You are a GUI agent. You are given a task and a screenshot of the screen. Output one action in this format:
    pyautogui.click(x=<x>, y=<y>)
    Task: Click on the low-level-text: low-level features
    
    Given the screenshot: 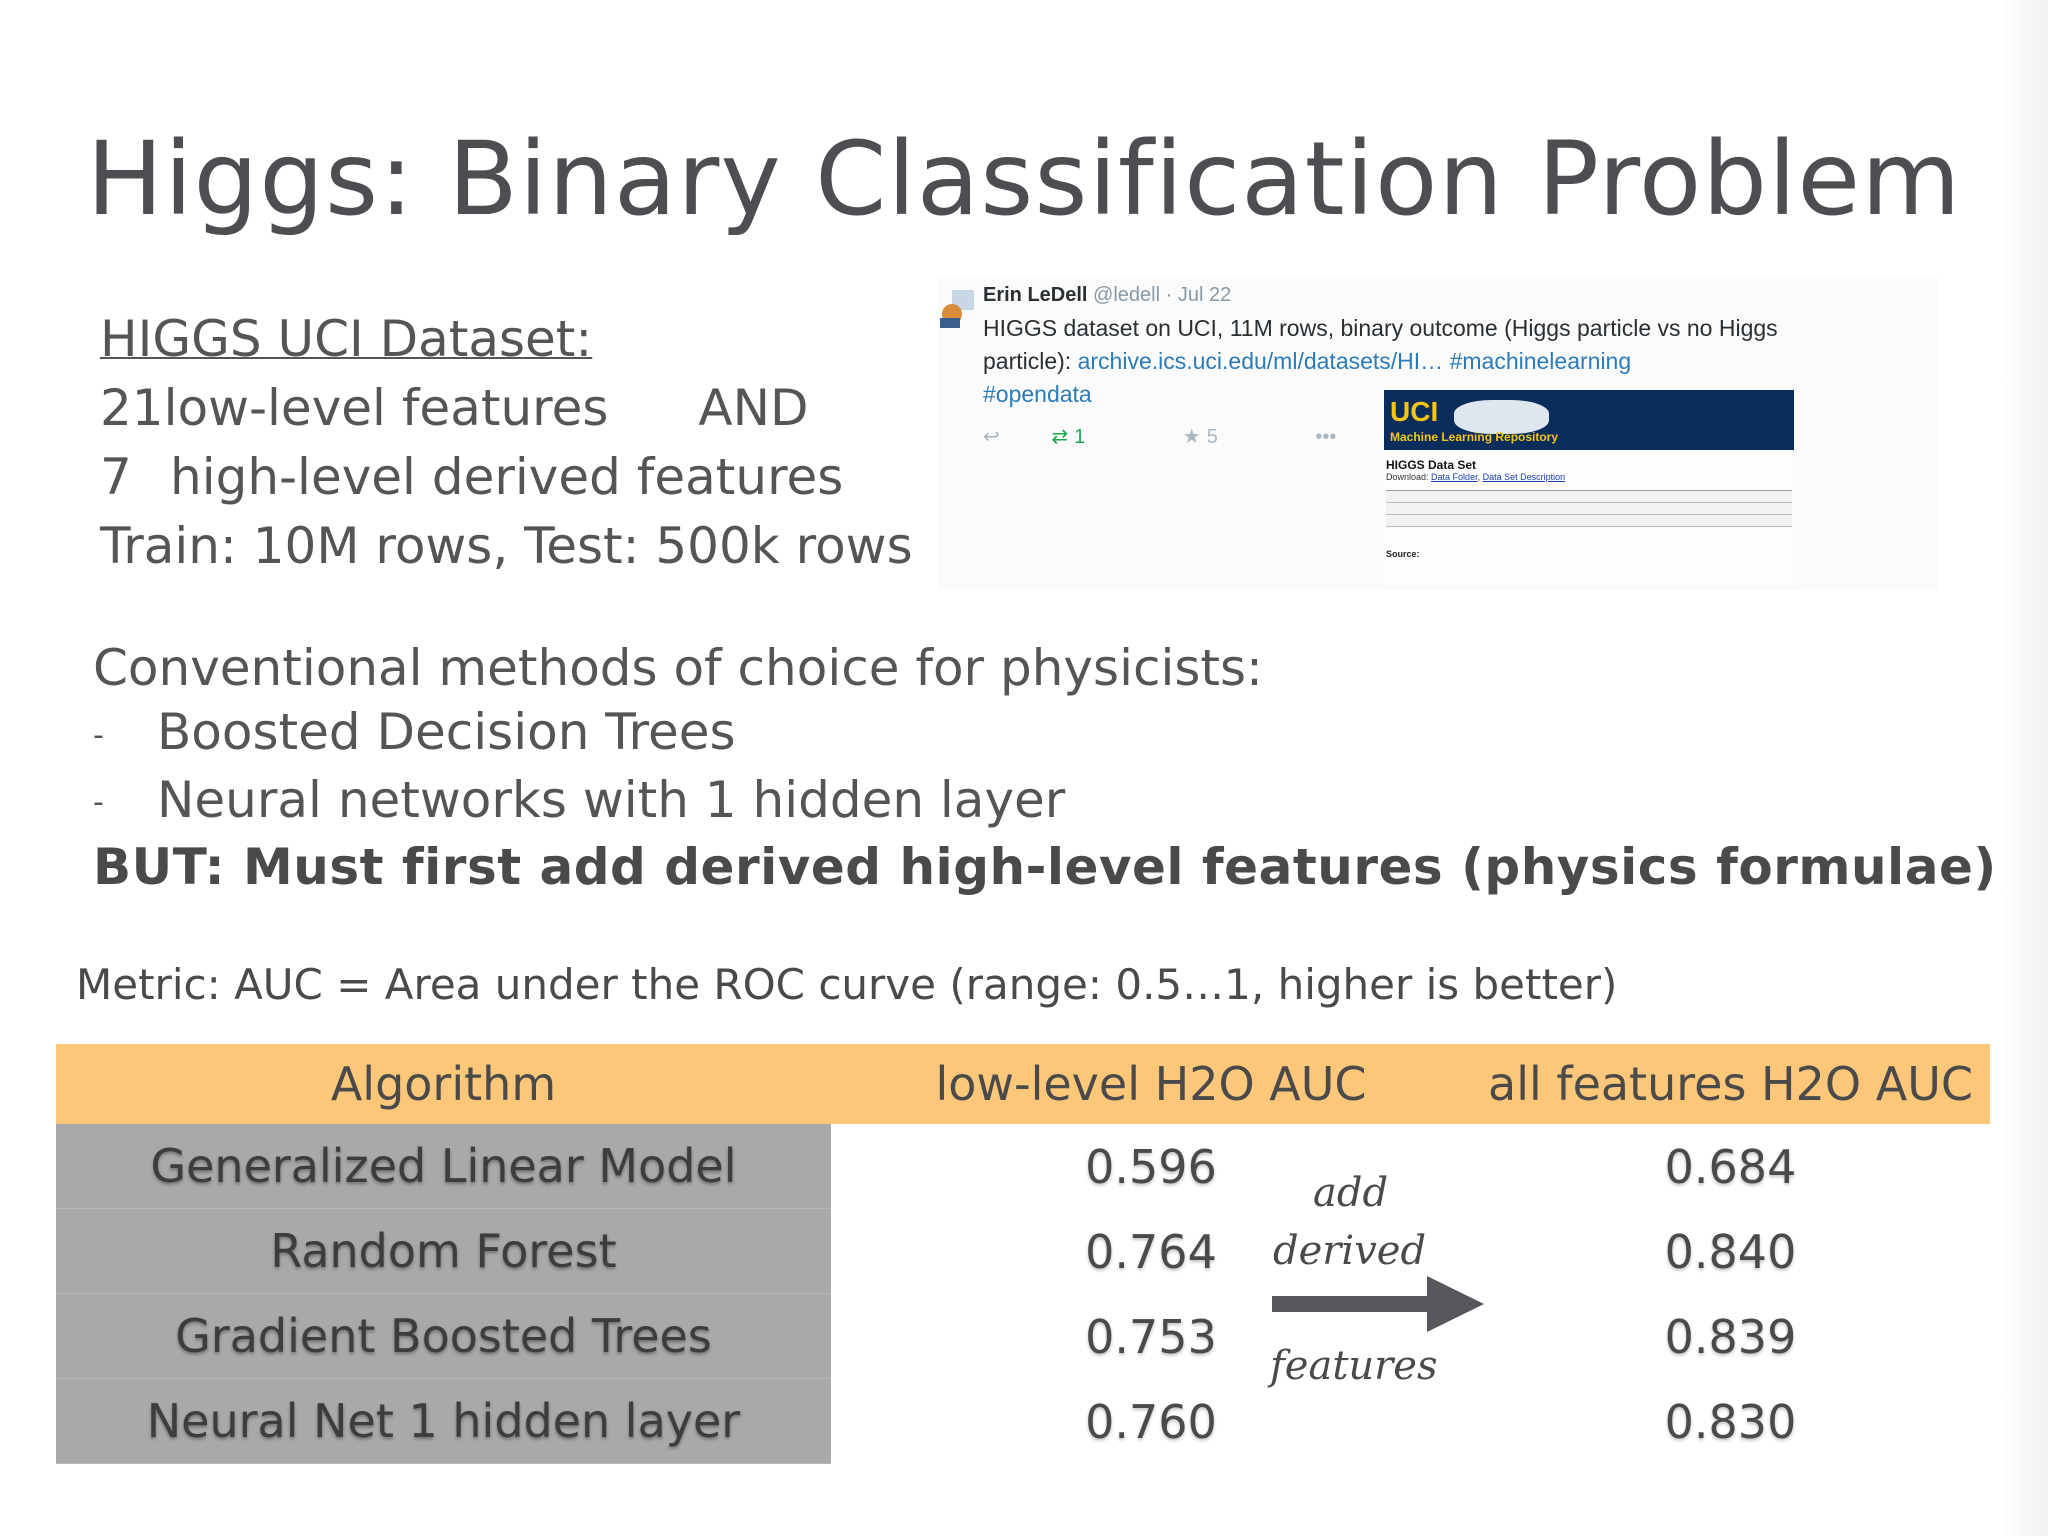 What is the action you would take?
    pyautogui.click(x=386, y=408)
    